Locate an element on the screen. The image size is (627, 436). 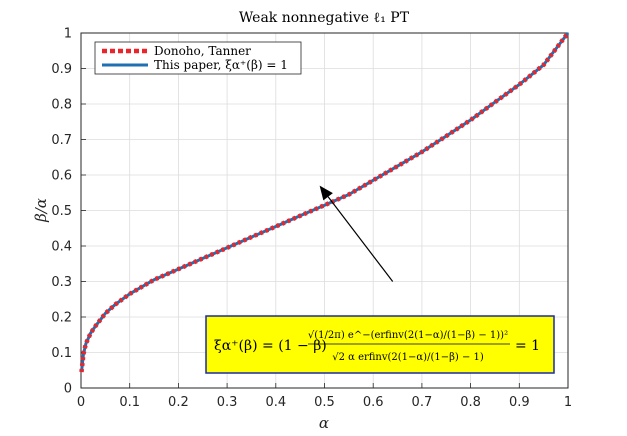
x-tick-label: 0.7 is located at coordinates (422, 402).